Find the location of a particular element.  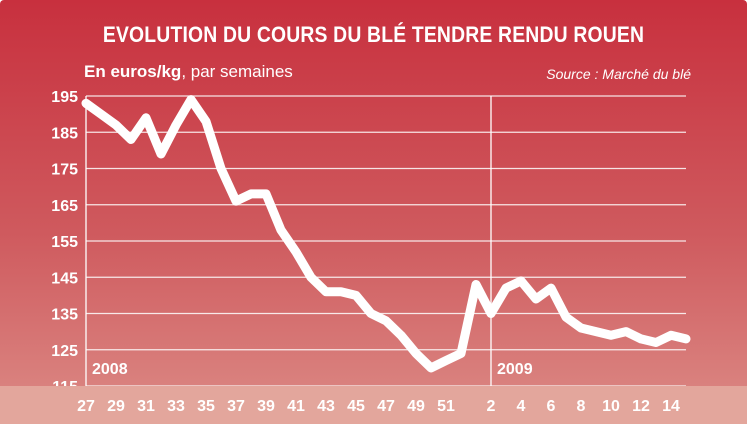

chart-subtitle: En euros/kg, par semaines is located at coordinates (188, 72).